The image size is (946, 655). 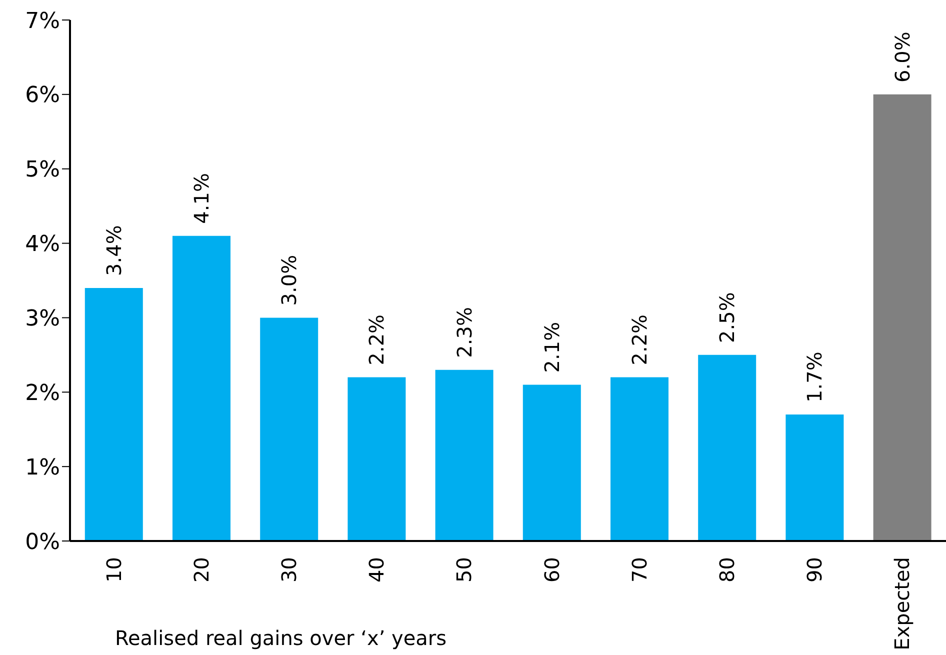 I want to click on y-tick-label: 4%, so click(x=42, y=245).